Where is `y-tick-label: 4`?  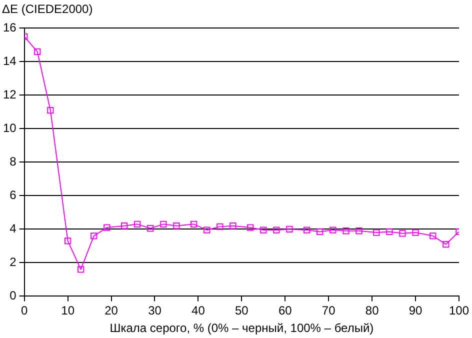 y-tick-label: 4 is located at coordinates (13, 229).